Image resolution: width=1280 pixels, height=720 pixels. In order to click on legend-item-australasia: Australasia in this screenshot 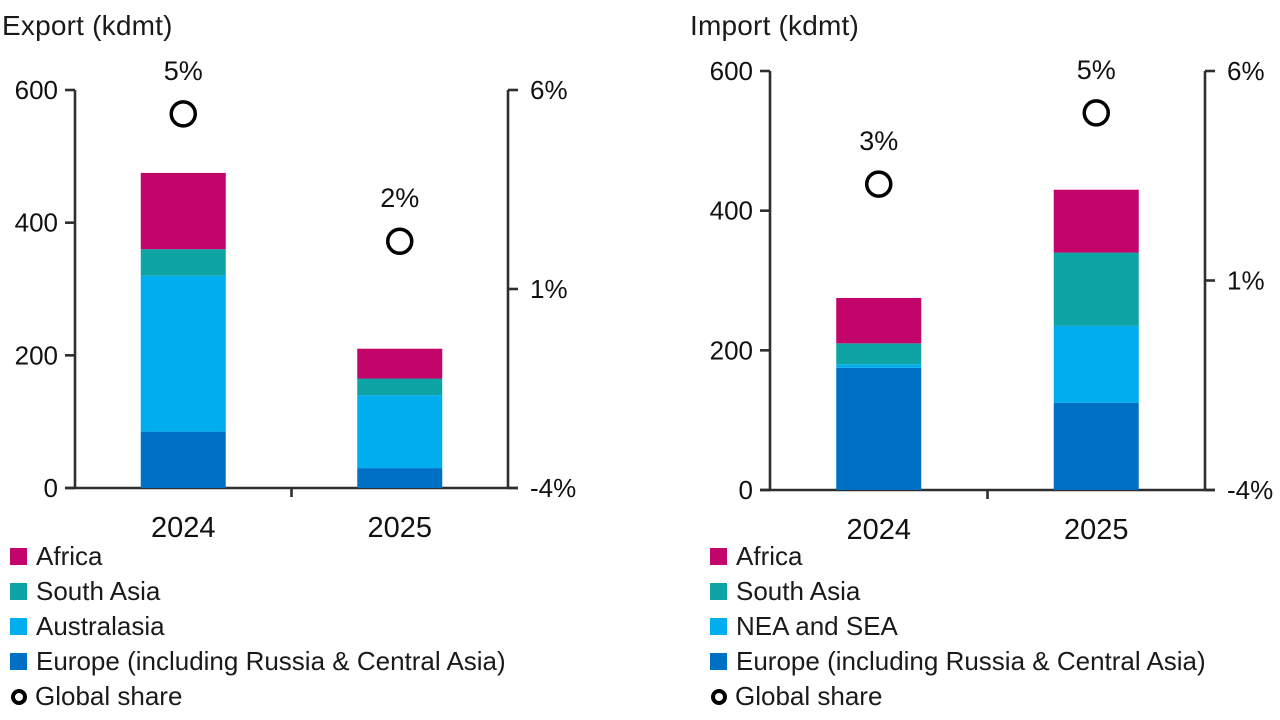, I will do `click(258, 626)`.